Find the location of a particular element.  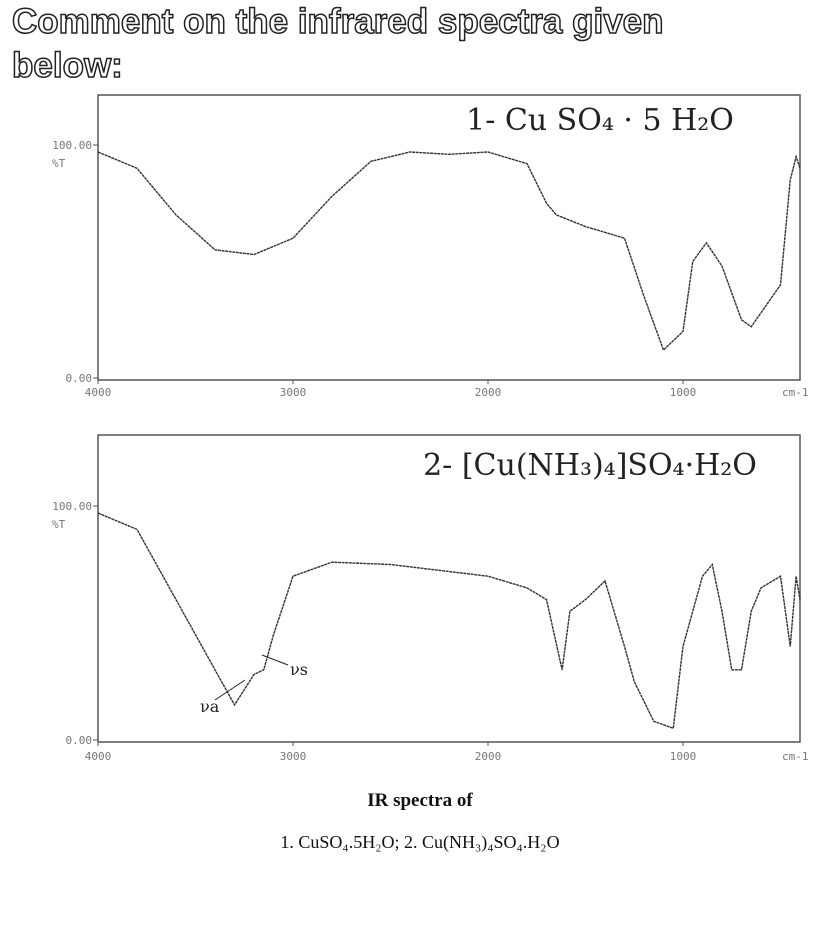

chart-title: 1- Cu SO₄ · 5 H₂O is located at coordinates (600, 120).